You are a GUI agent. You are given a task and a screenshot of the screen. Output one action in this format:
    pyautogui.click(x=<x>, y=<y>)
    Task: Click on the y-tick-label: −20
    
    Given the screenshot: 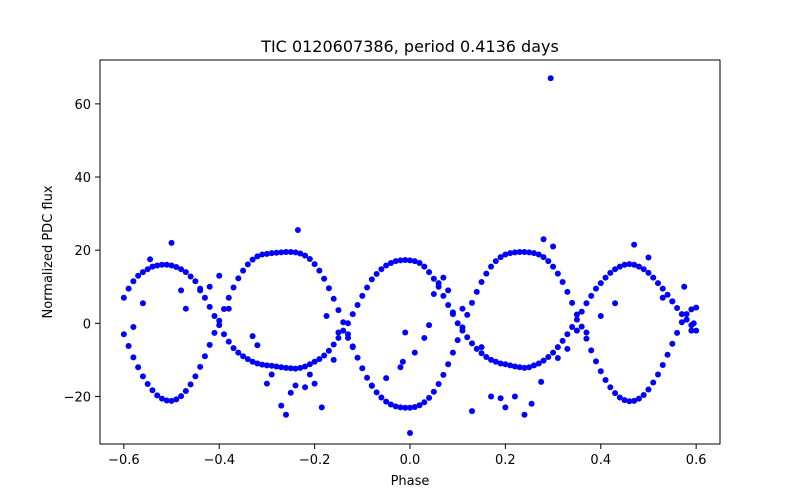 What is the action you would take?
    pyautogui.click(x=77, y=397)
    